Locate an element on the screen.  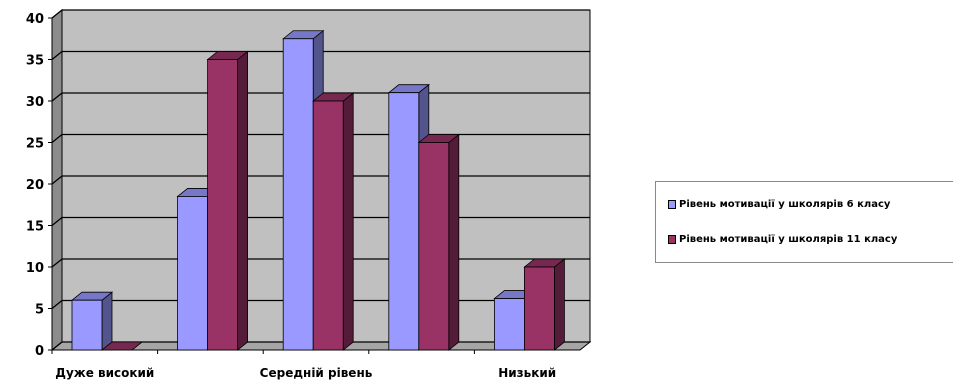
y-tick-label: 10 is located at coordinates (35, 268).